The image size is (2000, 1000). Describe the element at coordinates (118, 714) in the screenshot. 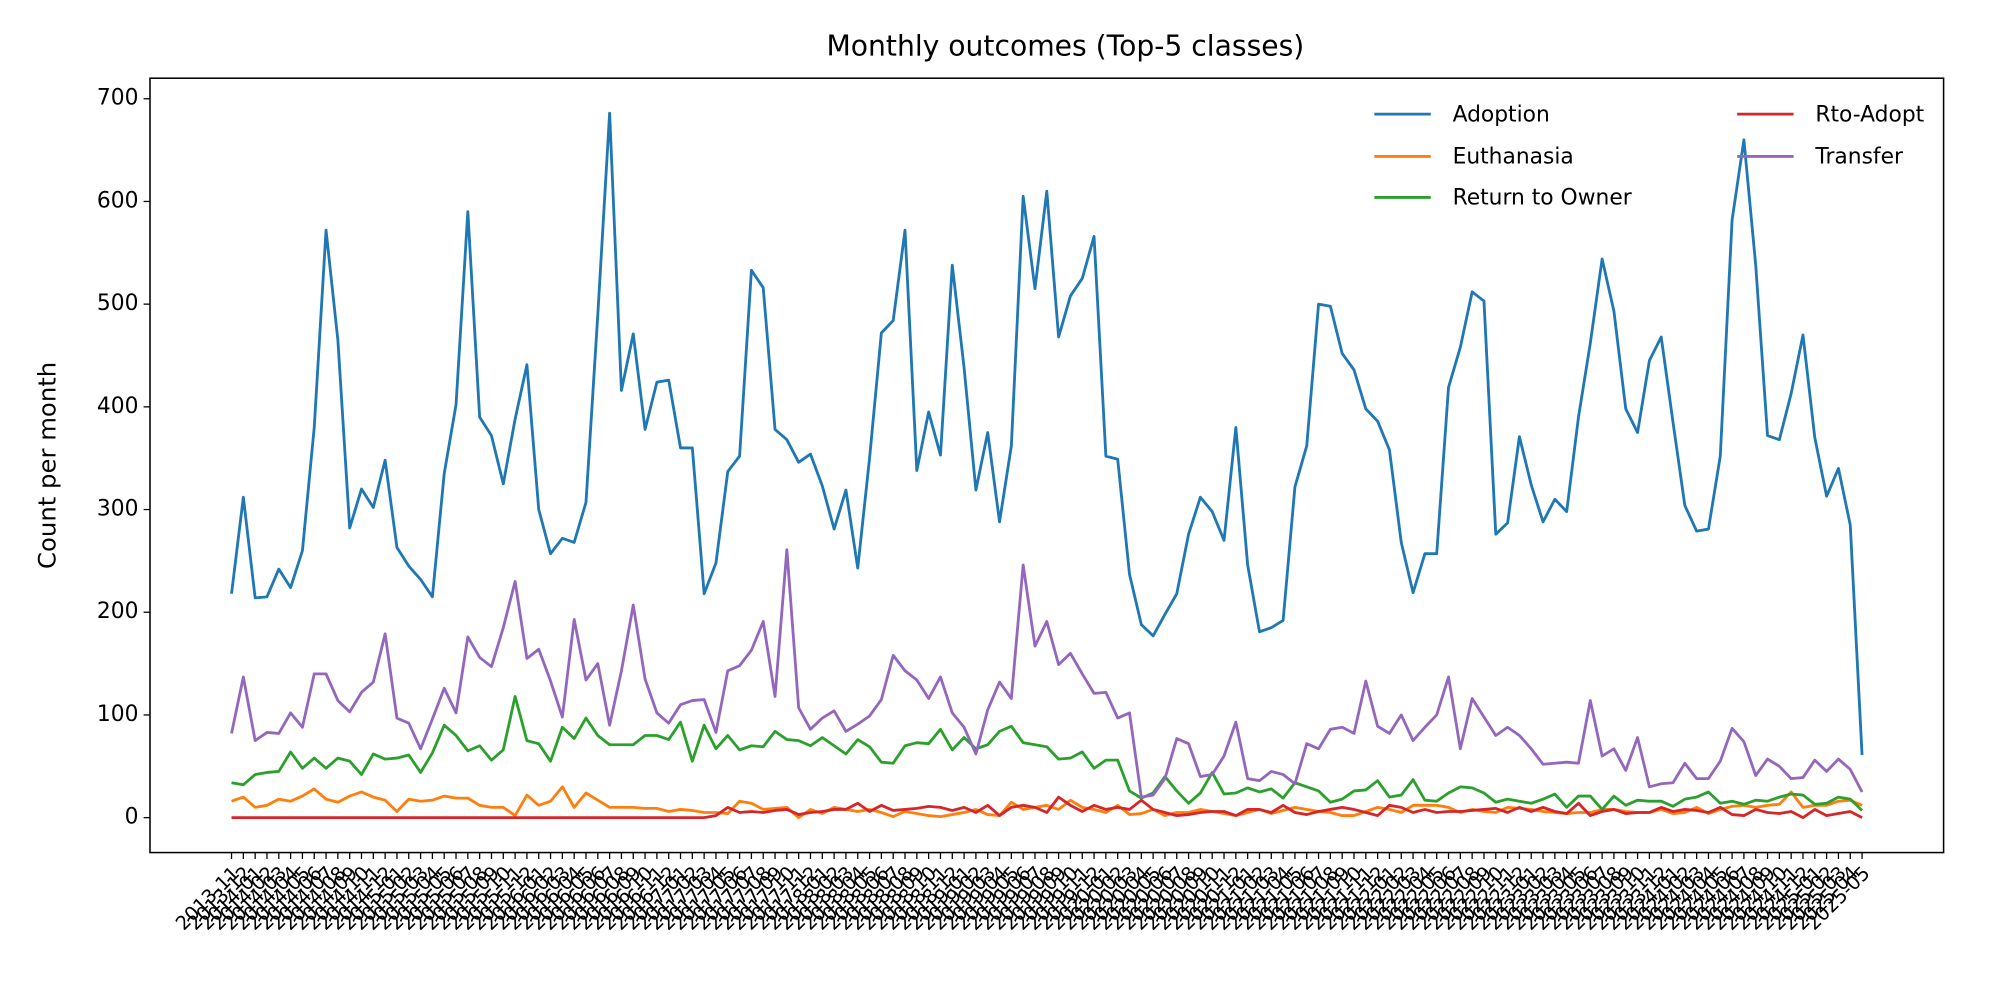

I see `y-tick-label: 100` at that location.